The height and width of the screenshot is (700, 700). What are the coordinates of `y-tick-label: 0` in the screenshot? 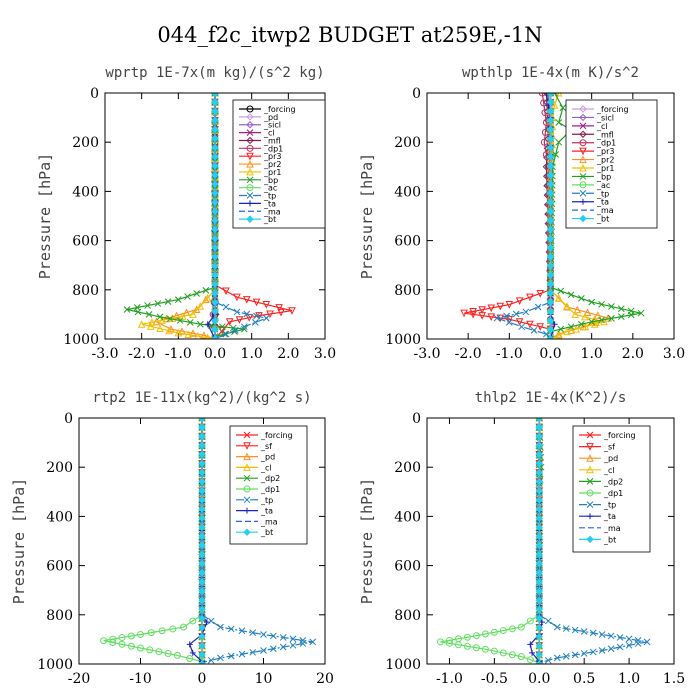 It's located at (416, 419).